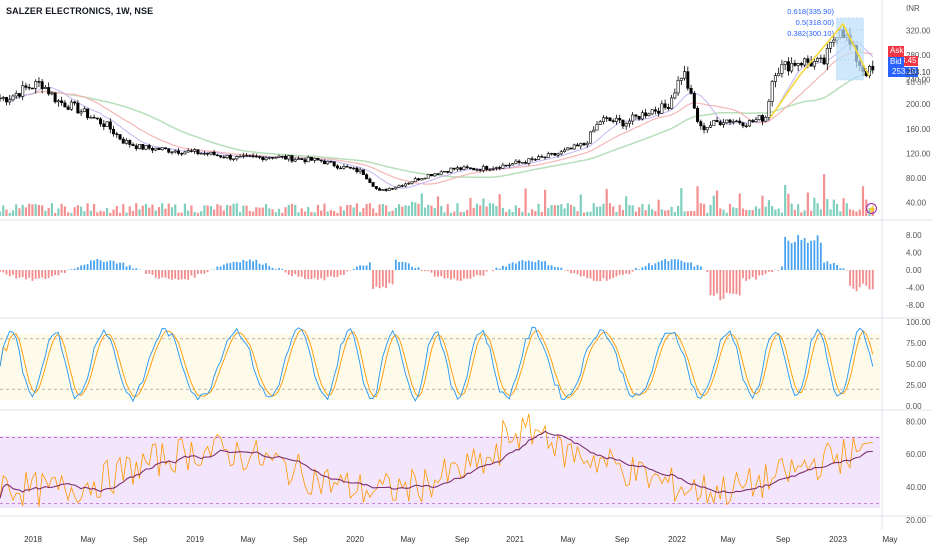  What do you see at coordinates (810, 33) in the screenshot?
I see `fib-label: 0.382(300.10)` at bounding box center [810, 33].